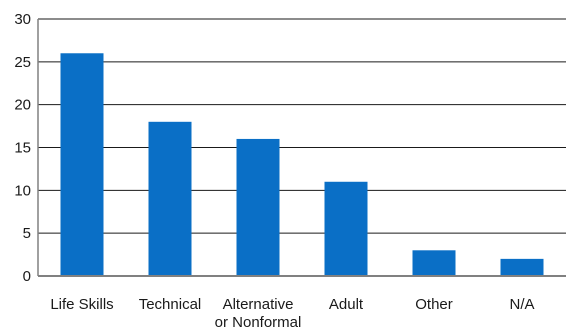 The width and height of the screenshot is (566, 332). Describe the element at coordinates (27, 276) in the screenshot. I see `y-tick-label: 0` at that location.